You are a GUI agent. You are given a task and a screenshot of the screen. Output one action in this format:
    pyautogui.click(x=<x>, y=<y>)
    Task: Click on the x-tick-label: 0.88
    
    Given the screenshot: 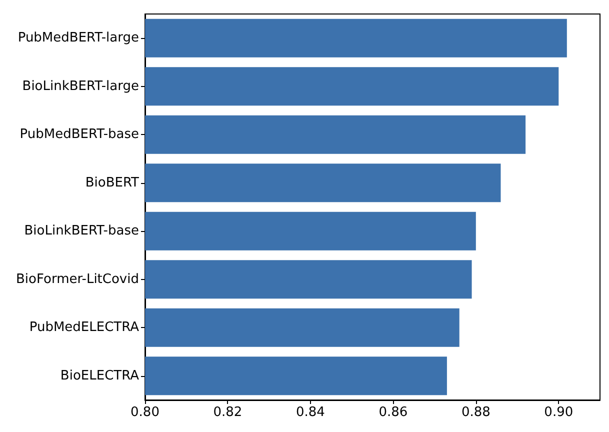 What is the action you would take?
    pyautogui.click(x=475, y=412)
    